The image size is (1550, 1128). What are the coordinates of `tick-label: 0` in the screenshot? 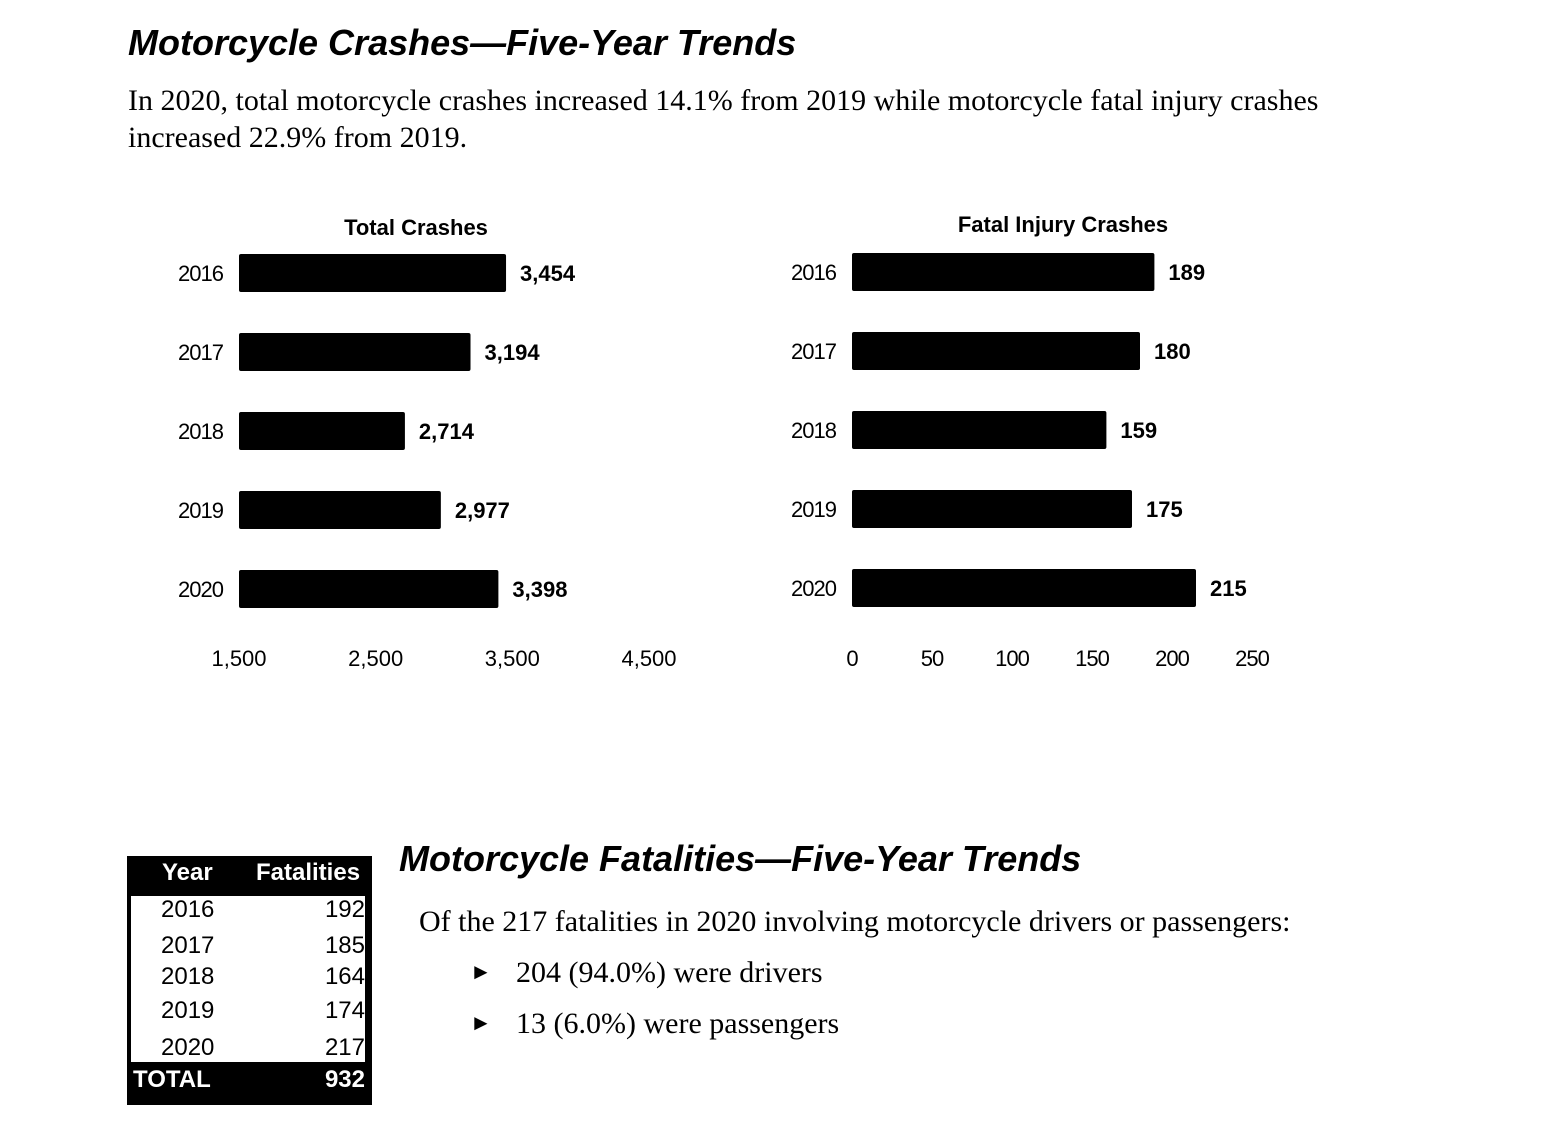 It's located at (852, 658).